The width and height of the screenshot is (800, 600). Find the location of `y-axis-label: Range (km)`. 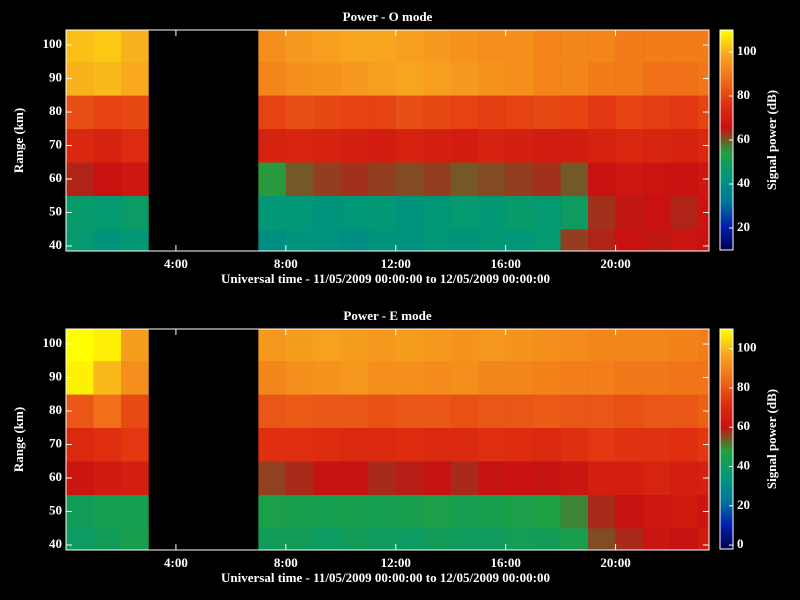

y-axis-label: Range (km) is located at coordinates (18, 140).